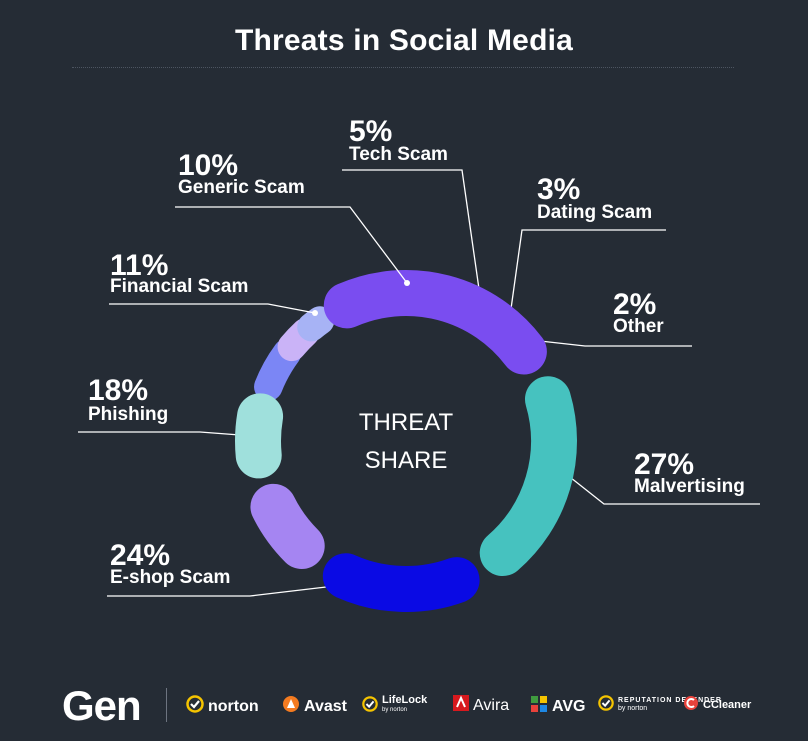 The height and width of the screenshot is (741, 808). I want to click on gen-logo: Gen, so click(102, 705).